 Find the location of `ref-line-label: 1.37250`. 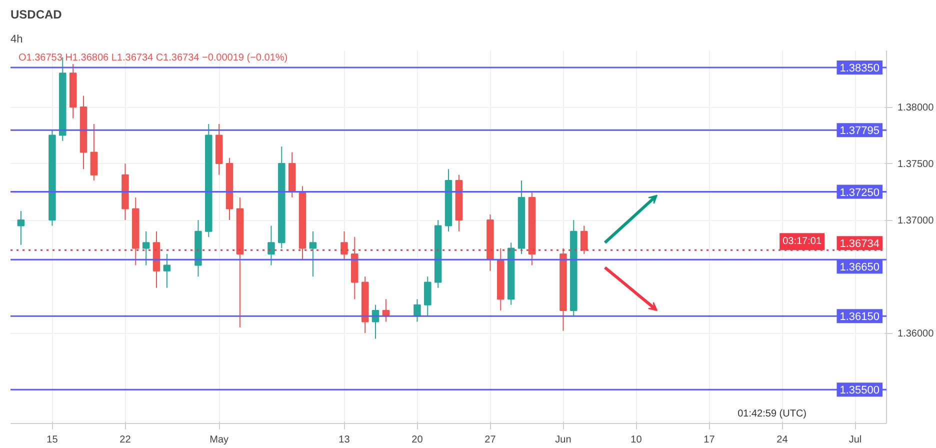

ref-line-label: 1.37250 is located at coordinates (860, 192).